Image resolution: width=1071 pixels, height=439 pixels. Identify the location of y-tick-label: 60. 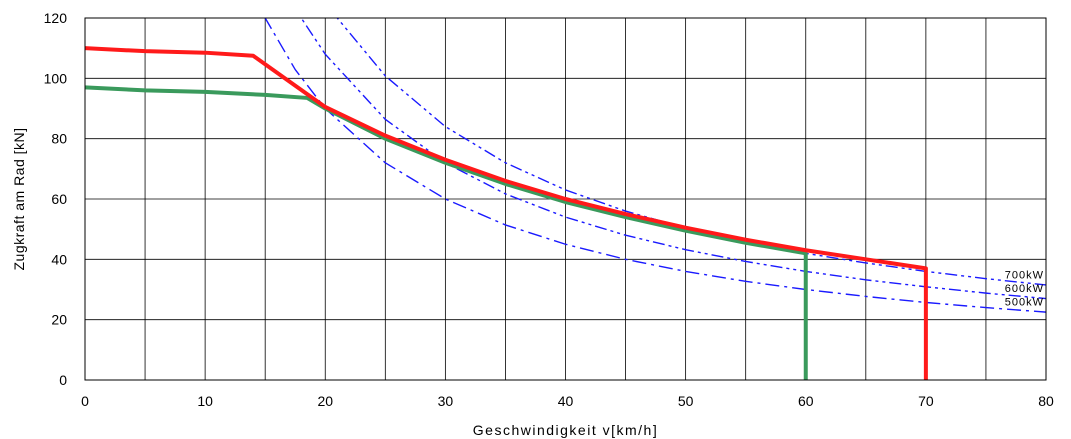
(59, 199).